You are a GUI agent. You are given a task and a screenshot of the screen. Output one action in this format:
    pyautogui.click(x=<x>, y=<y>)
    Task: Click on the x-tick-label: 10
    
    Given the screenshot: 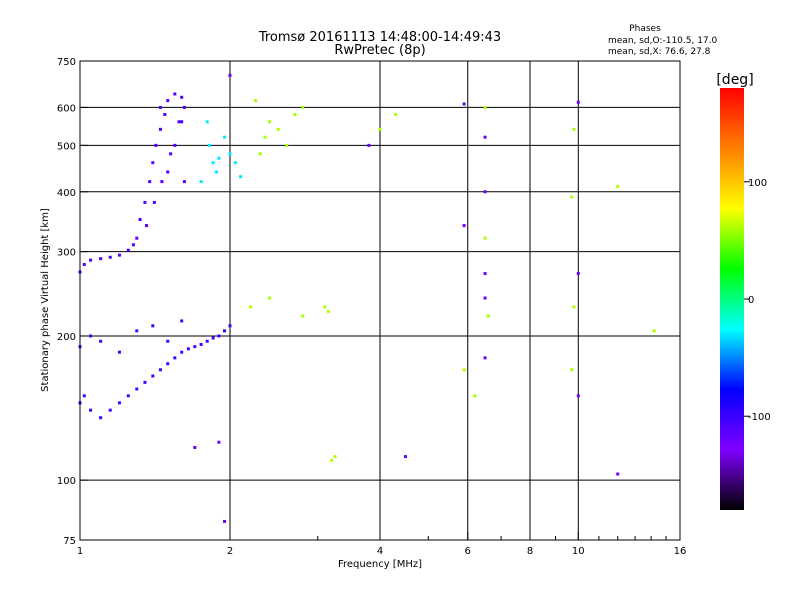 What is the action you would take?
    pyautogui.click(x=578, y=551)
    